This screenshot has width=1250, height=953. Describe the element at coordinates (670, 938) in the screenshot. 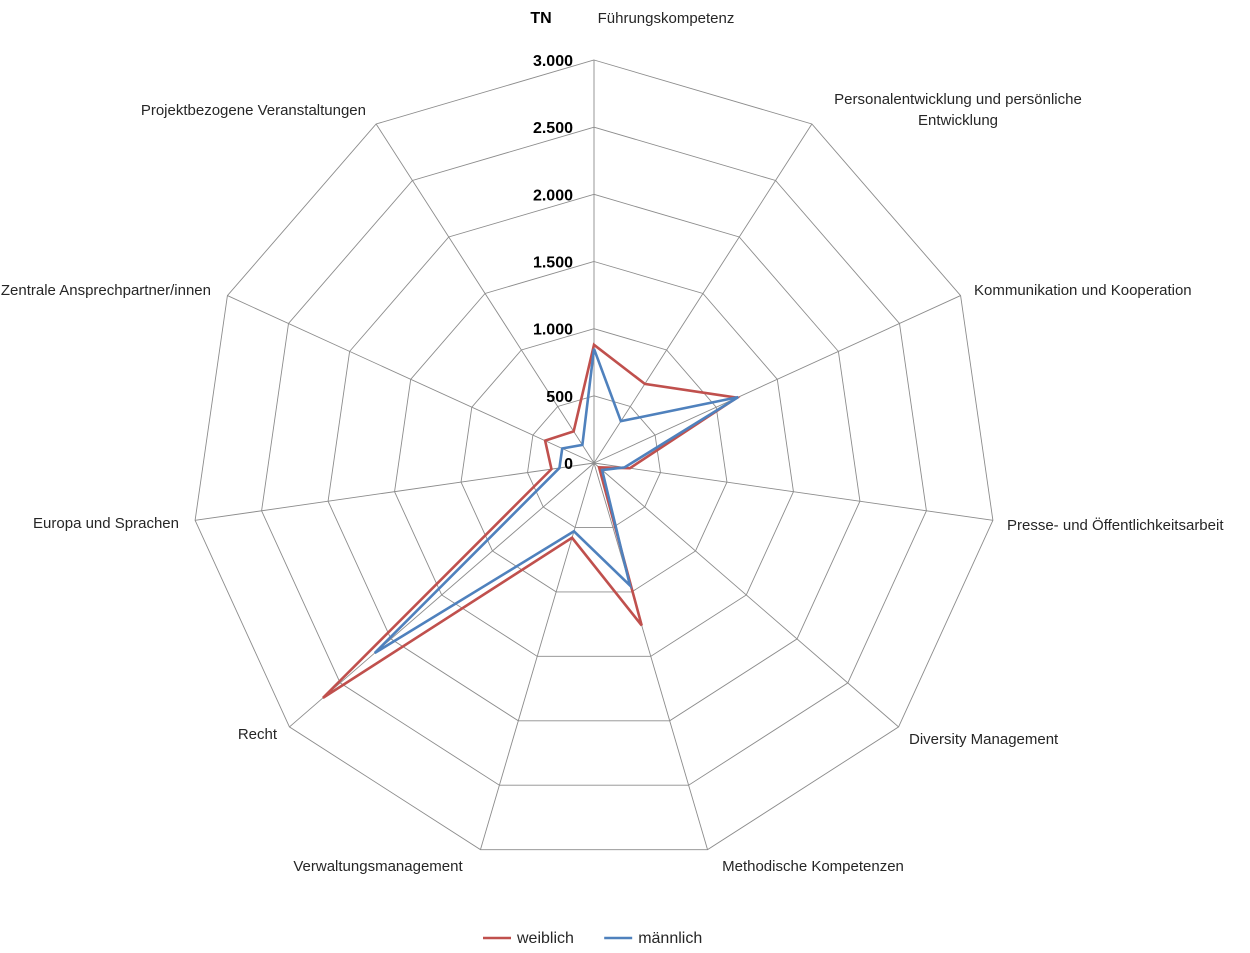

I see `legend-label: männlich` at that location.